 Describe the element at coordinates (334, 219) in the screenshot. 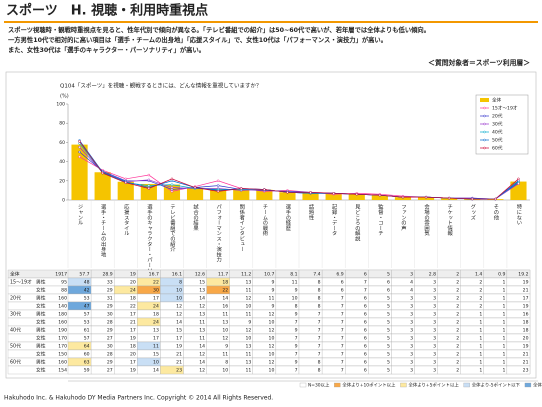

I see `category-label: 記録・データ` at that location.